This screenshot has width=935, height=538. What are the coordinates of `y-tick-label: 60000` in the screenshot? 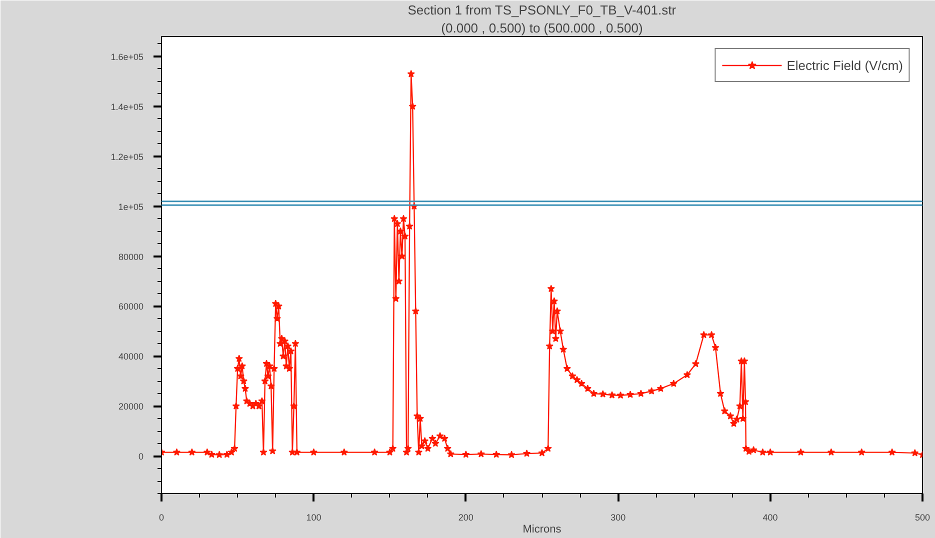 It's located at (131, 307).